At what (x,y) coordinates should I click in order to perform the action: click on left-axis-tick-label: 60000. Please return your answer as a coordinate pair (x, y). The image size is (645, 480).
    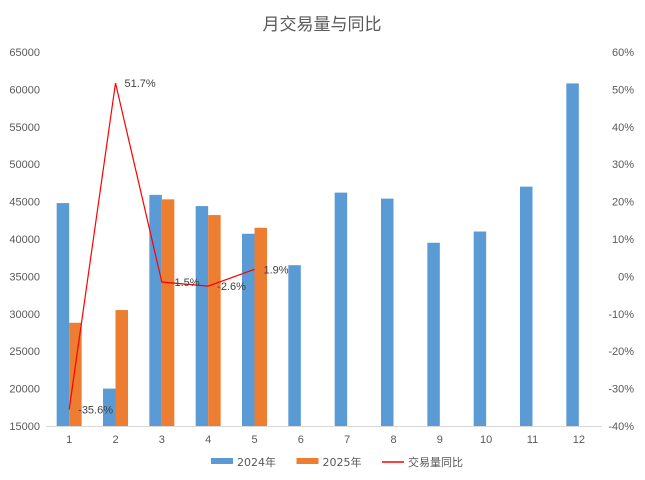
    Looking at the image, I should click on (24, 90).